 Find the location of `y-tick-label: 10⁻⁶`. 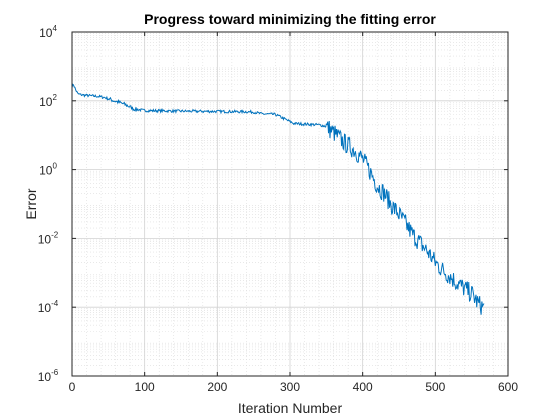

y-tick-label: 10⁻⁶ is located at coordinates (48, 376).